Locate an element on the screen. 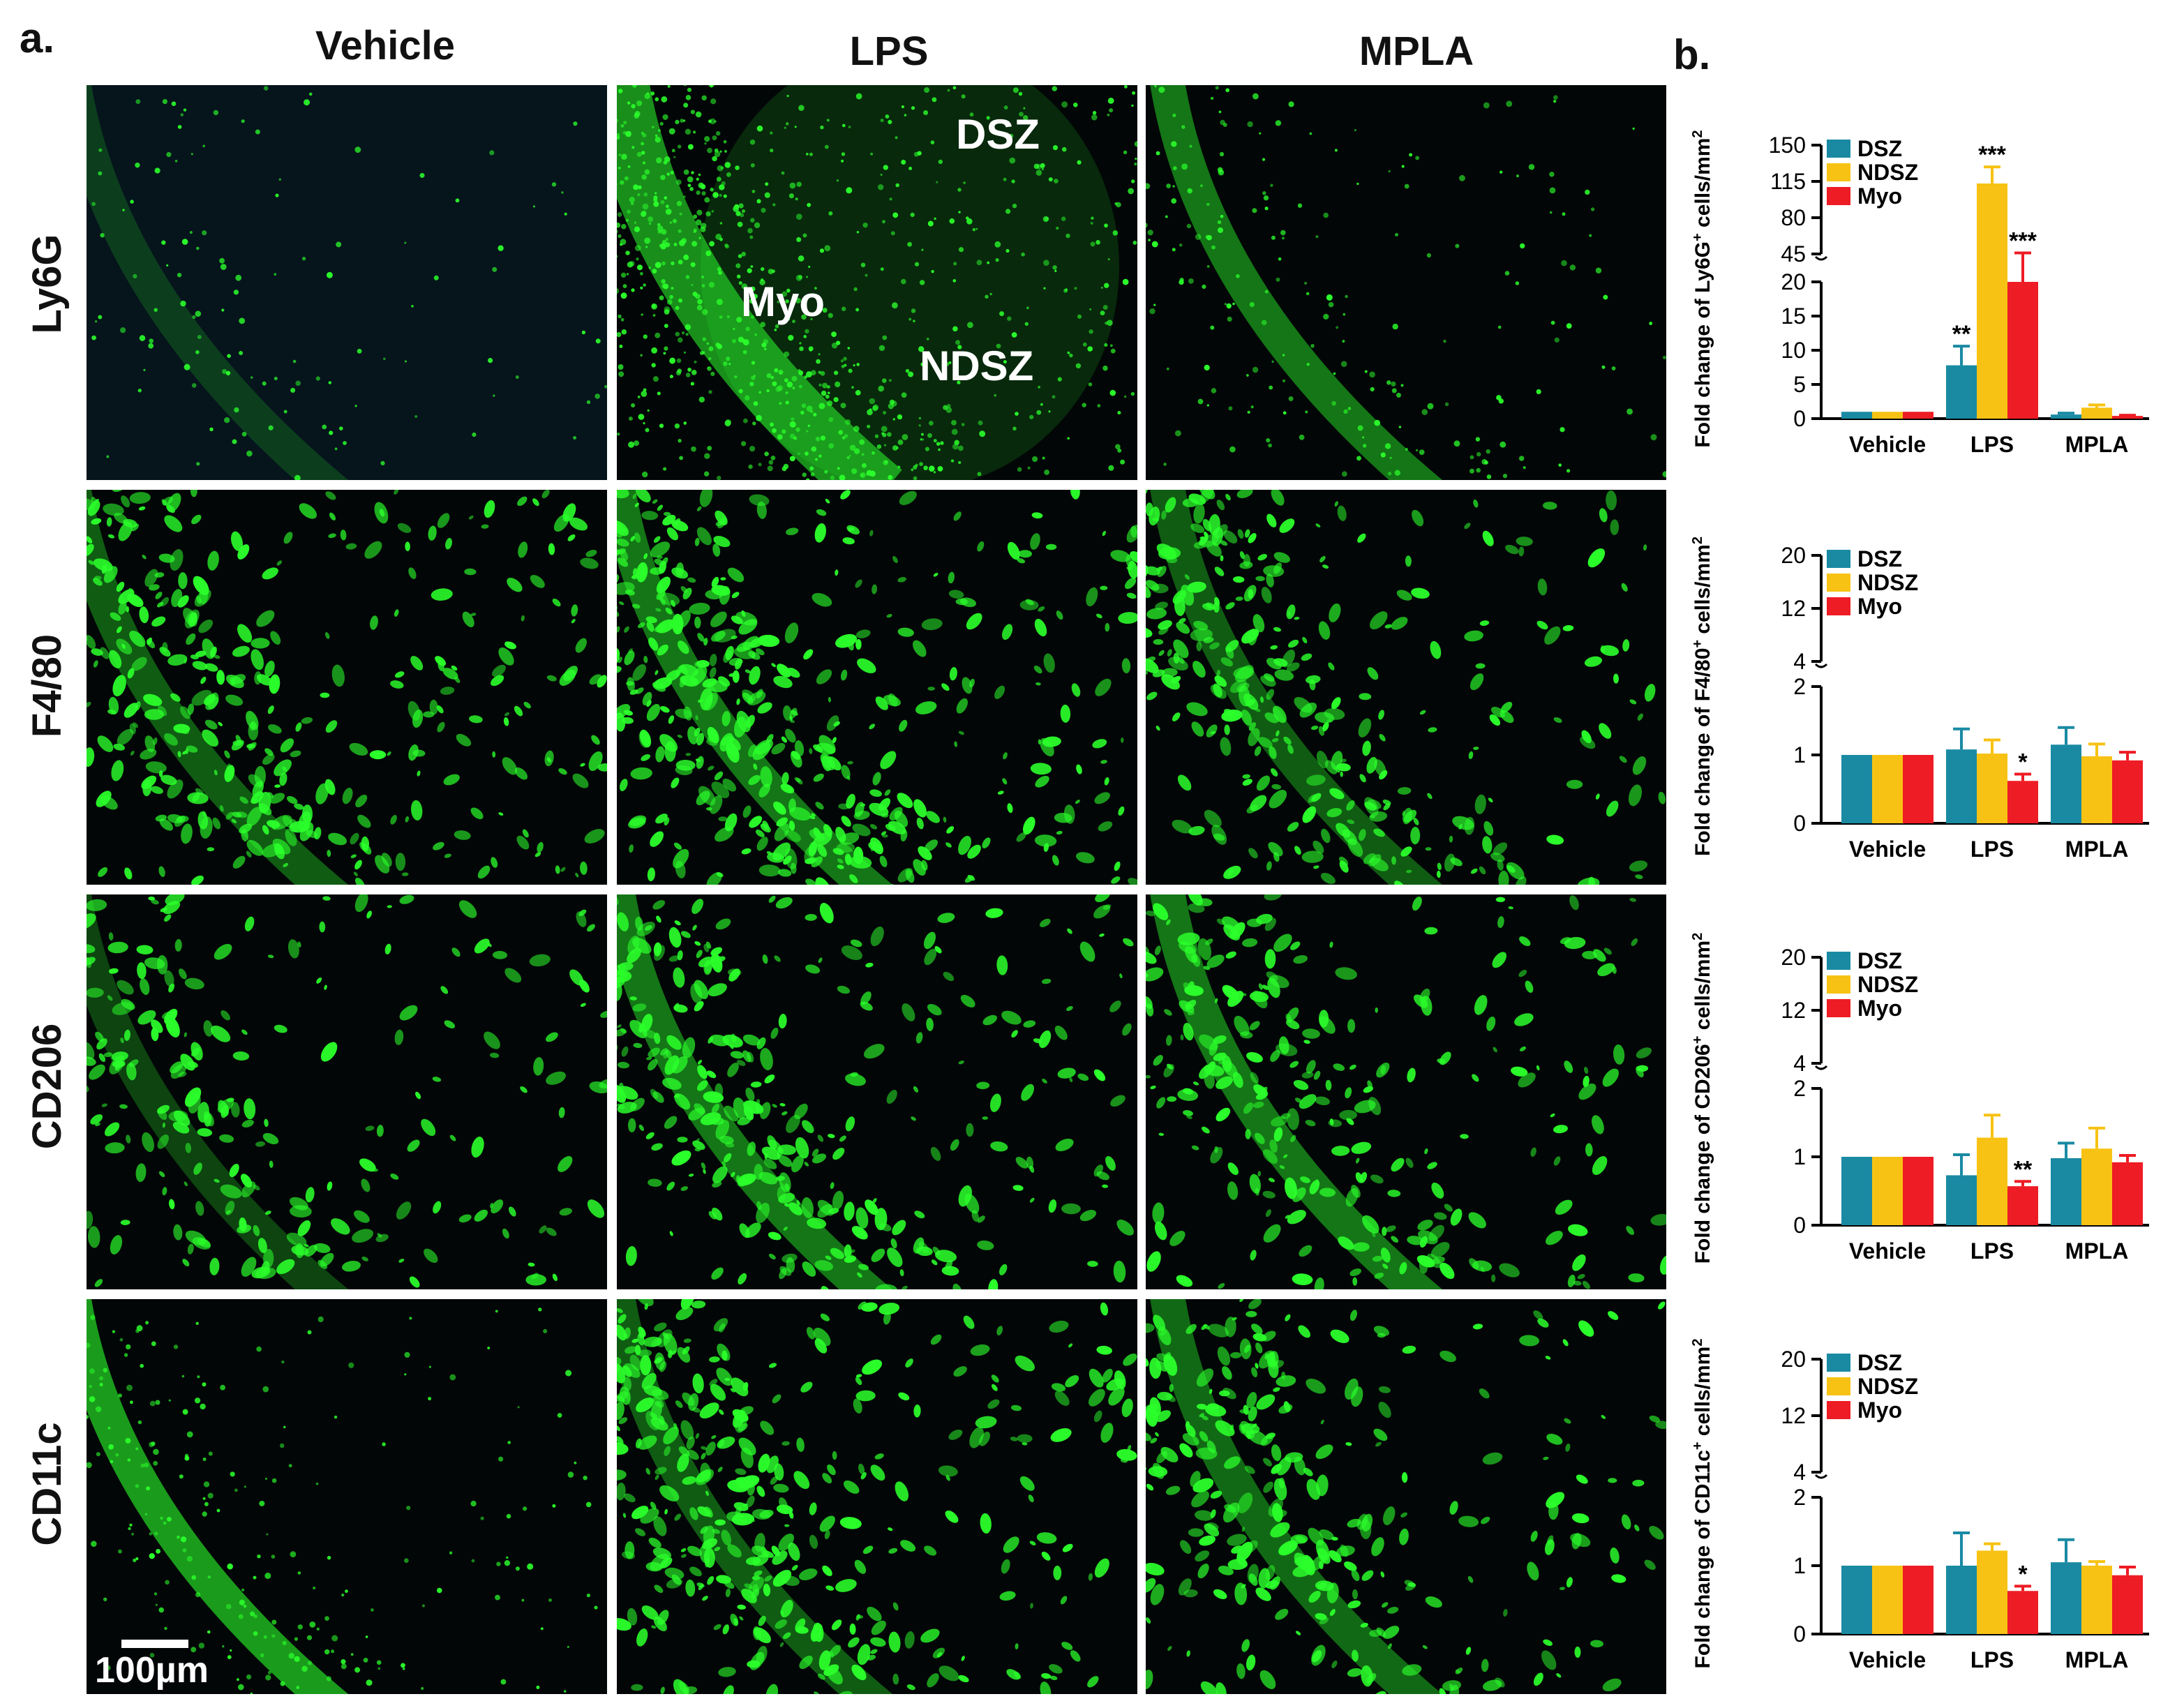  micrograph-ly6g-lps is located at coordinates (877, 282).